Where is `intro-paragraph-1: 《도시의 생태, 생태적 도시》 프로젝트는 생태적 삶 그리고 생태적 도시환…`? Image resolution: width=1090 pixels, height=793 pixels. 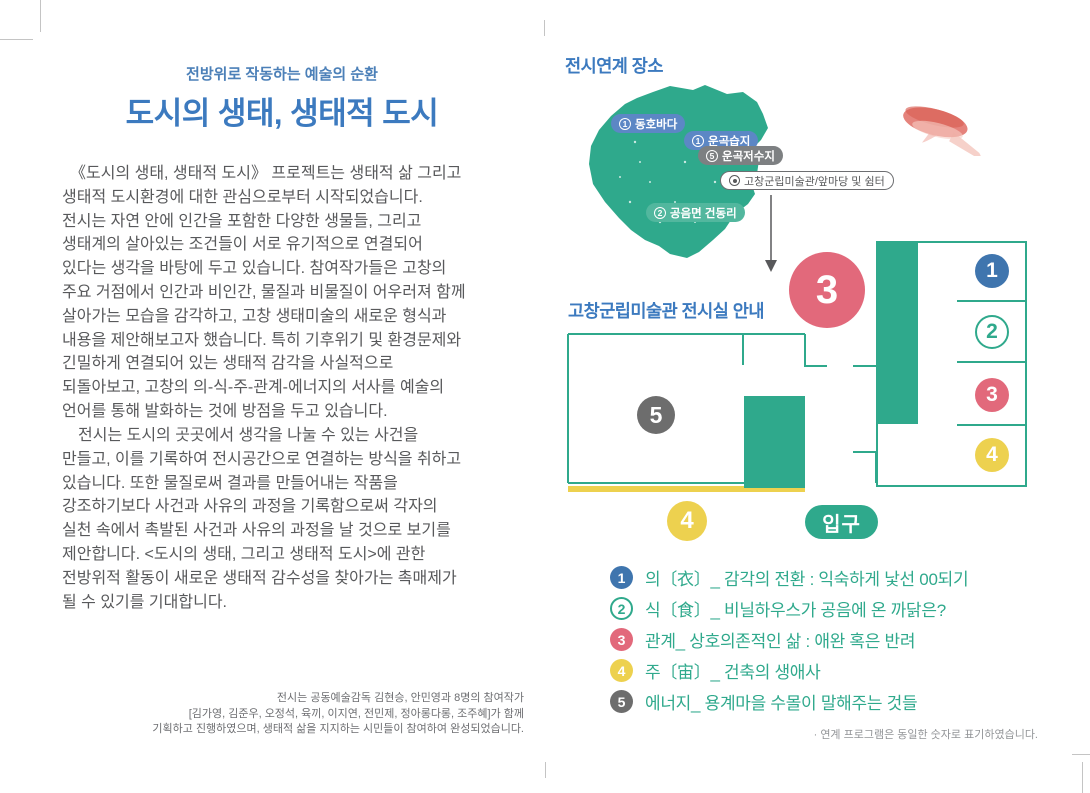
intro-paragraph-1: 《도시의 생태, 생태적 도시》 프로젝트는 생태적 삶 그리고 생태적 도시환… is located at coordinates (264, 292).